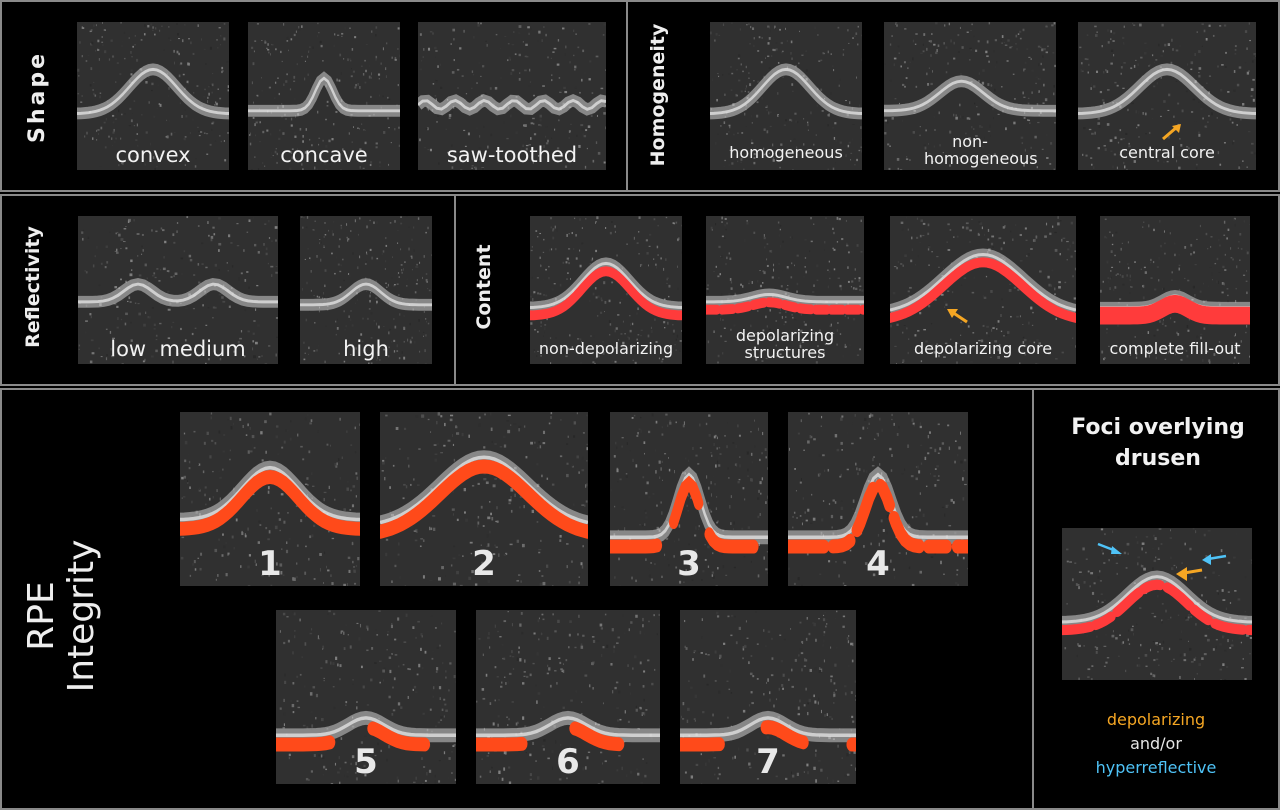  What do you see at coordinates (1167, 153) in the screenshot?
I see `tile-caption: central core` at bounding box center [1167, 153].